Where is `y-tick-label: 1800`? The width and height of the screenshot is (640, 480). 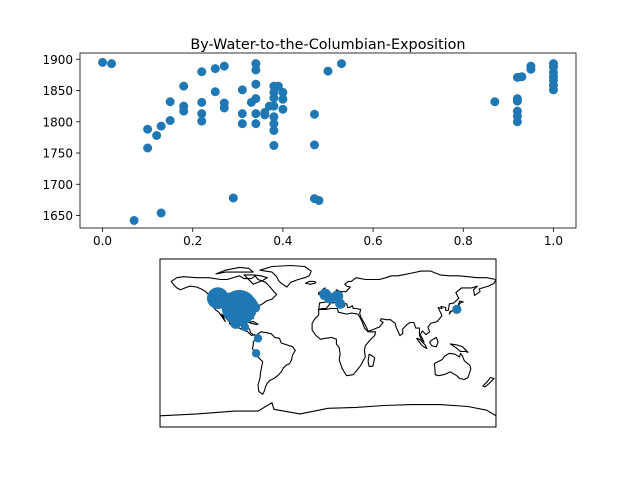
y-tick-label: 1800 is located at coordinates (57, 122).